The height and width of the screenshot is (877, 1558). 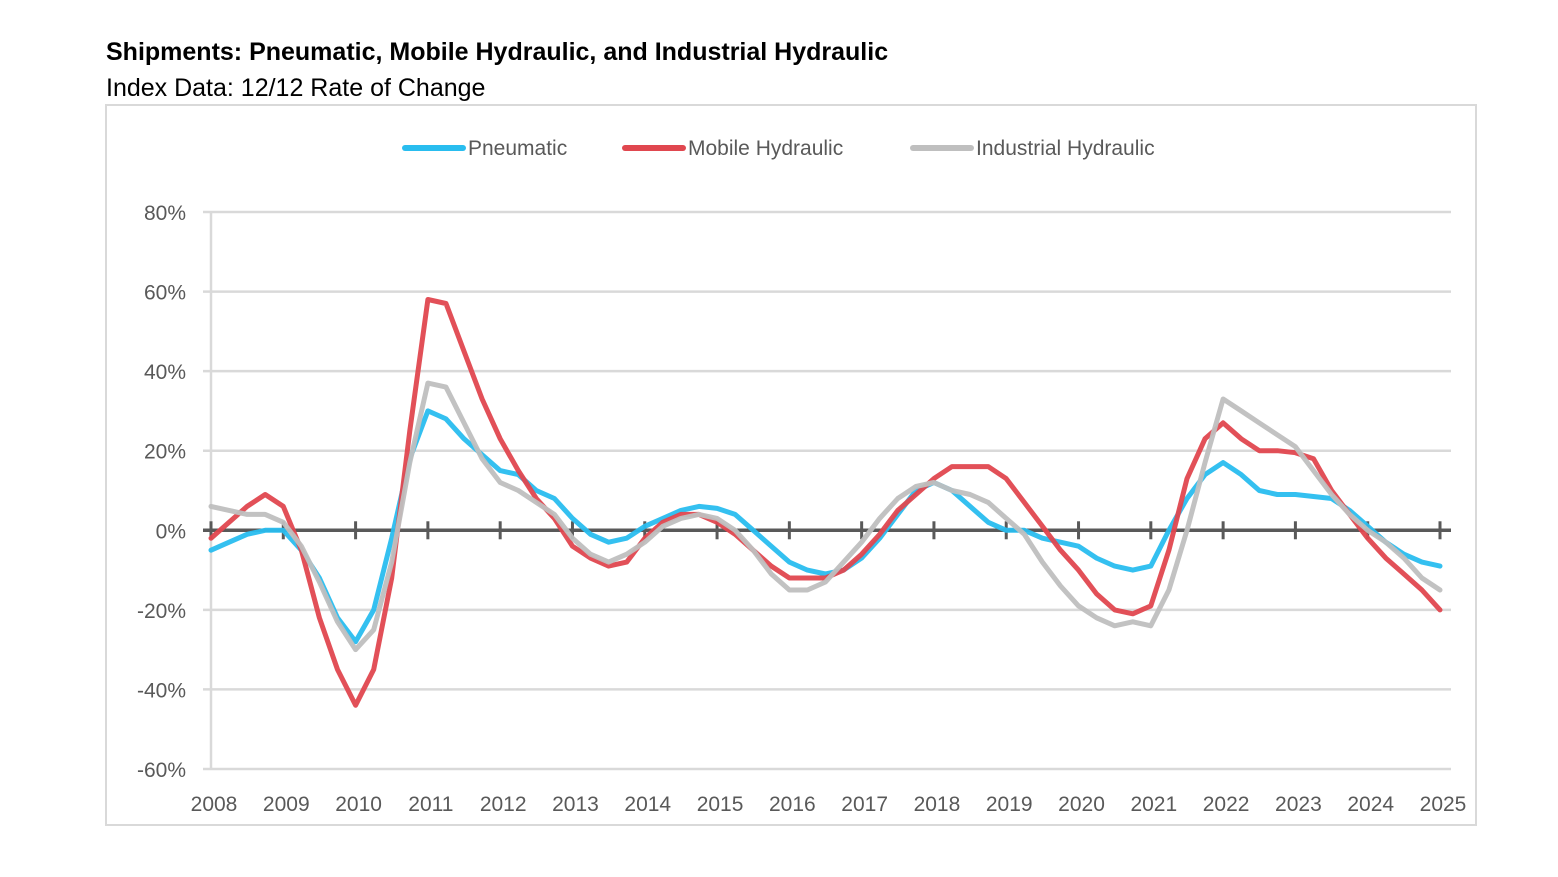 I want to click on x-tick-label: 2013, so click(x=575, y=804).